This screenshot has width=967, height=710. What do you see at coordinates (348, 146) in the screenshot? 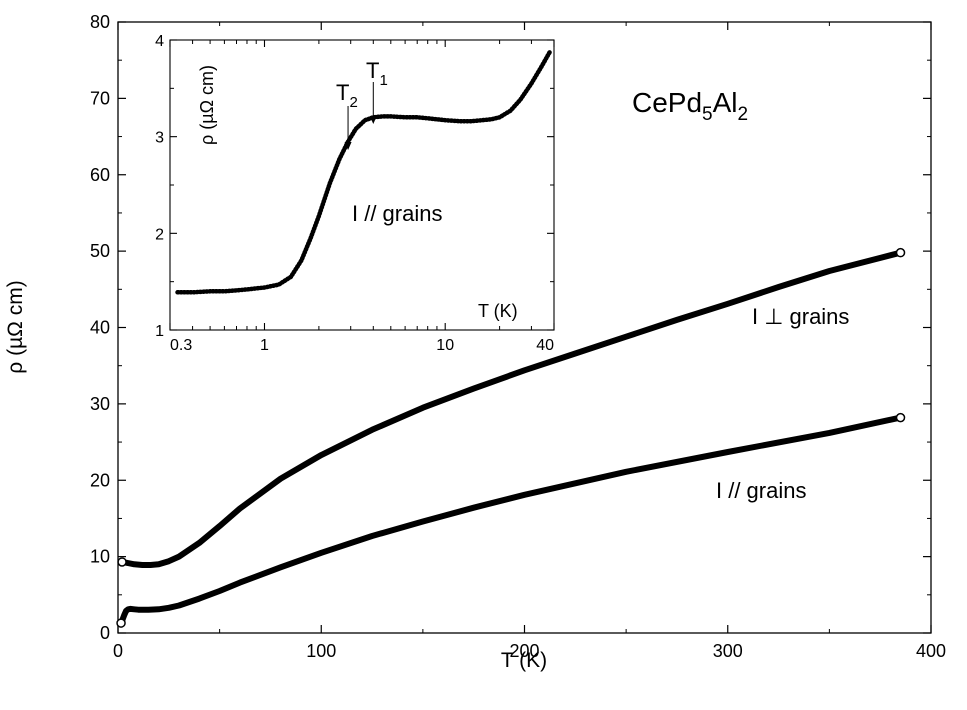
I see `t2-arrow-head` at bounding box center [348, 146].